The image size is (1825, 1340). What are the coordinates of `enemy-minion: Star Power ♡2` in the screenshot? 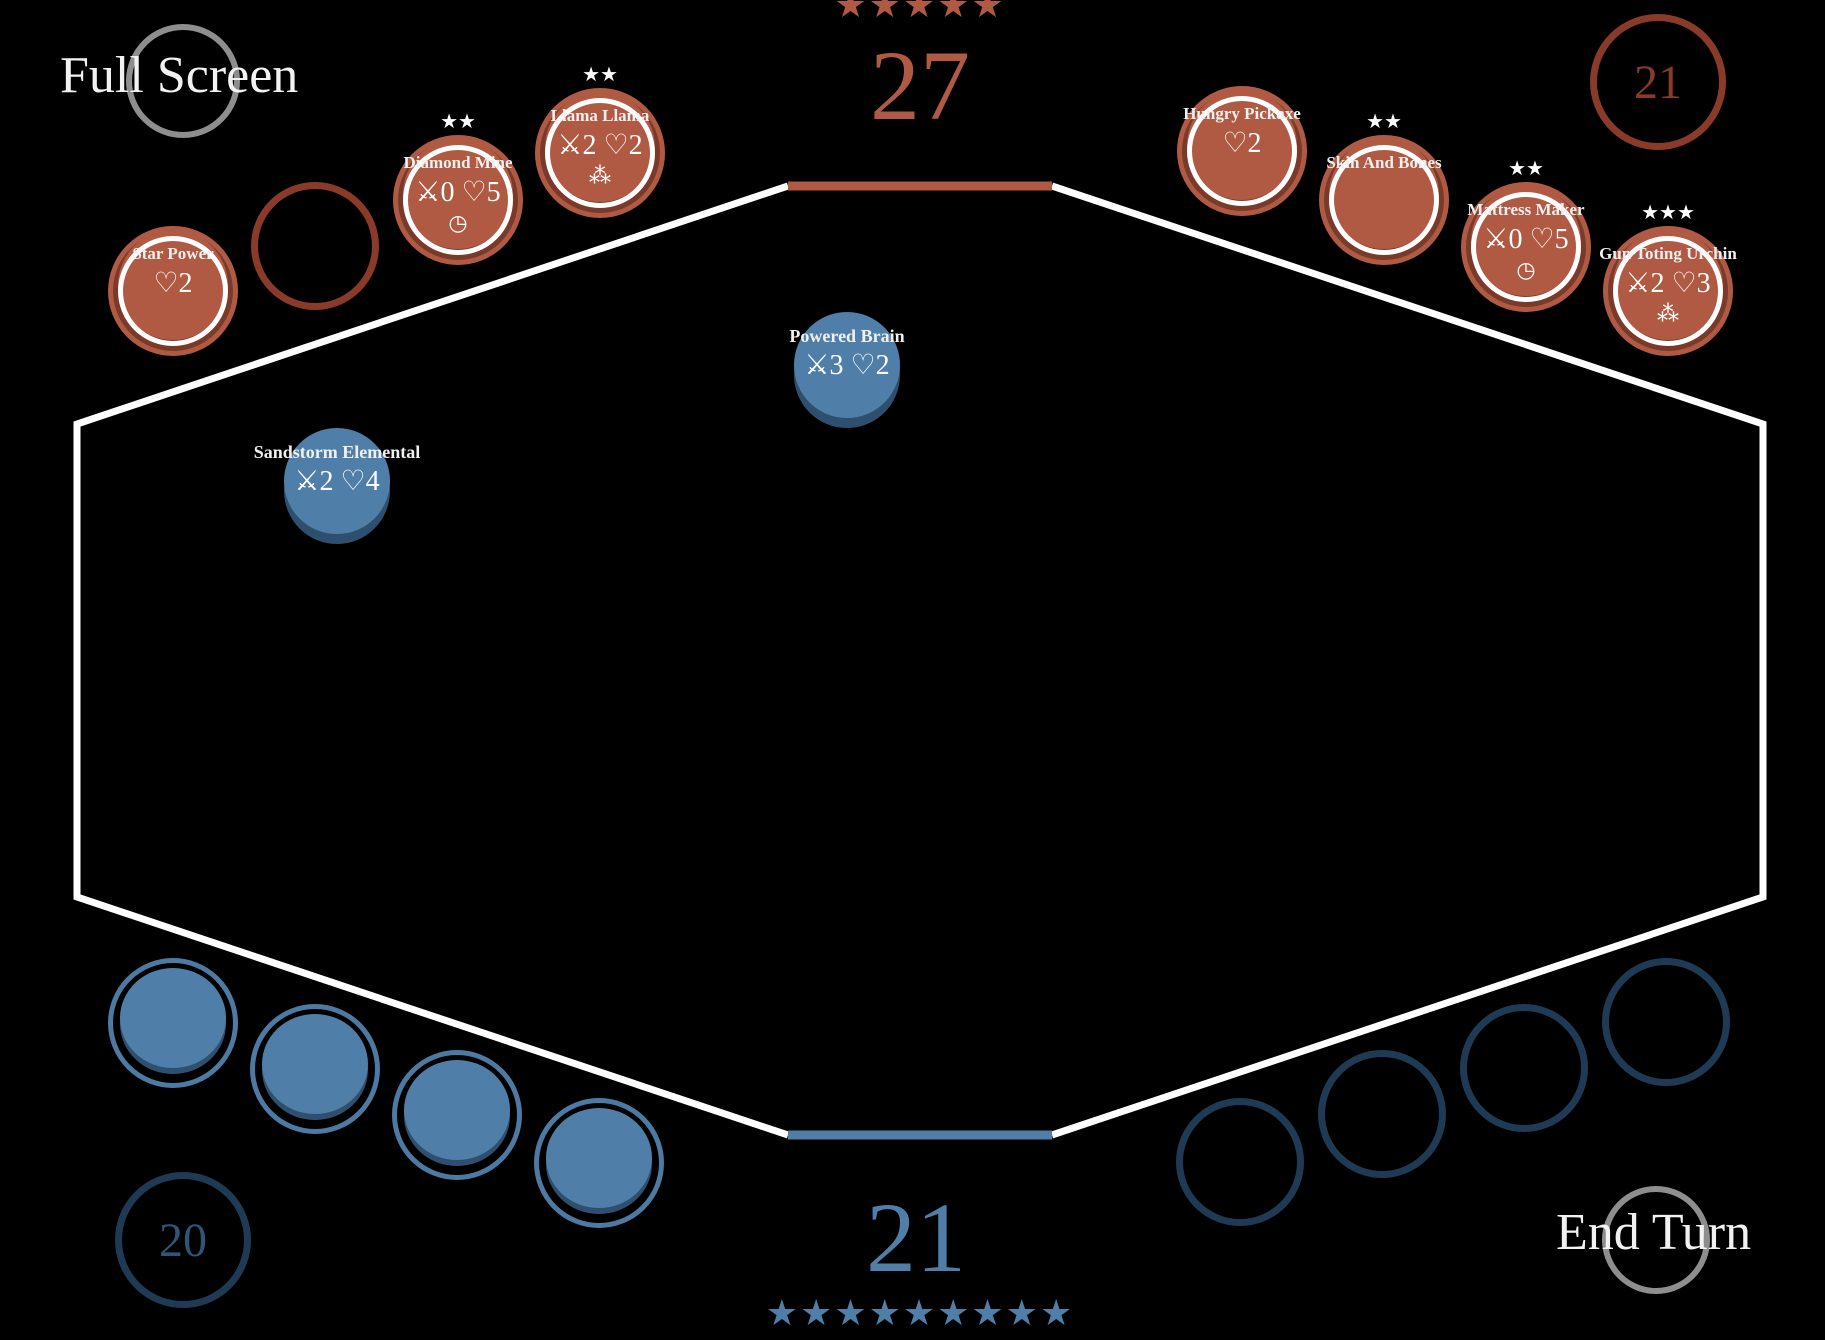 It's located at (173, 291).